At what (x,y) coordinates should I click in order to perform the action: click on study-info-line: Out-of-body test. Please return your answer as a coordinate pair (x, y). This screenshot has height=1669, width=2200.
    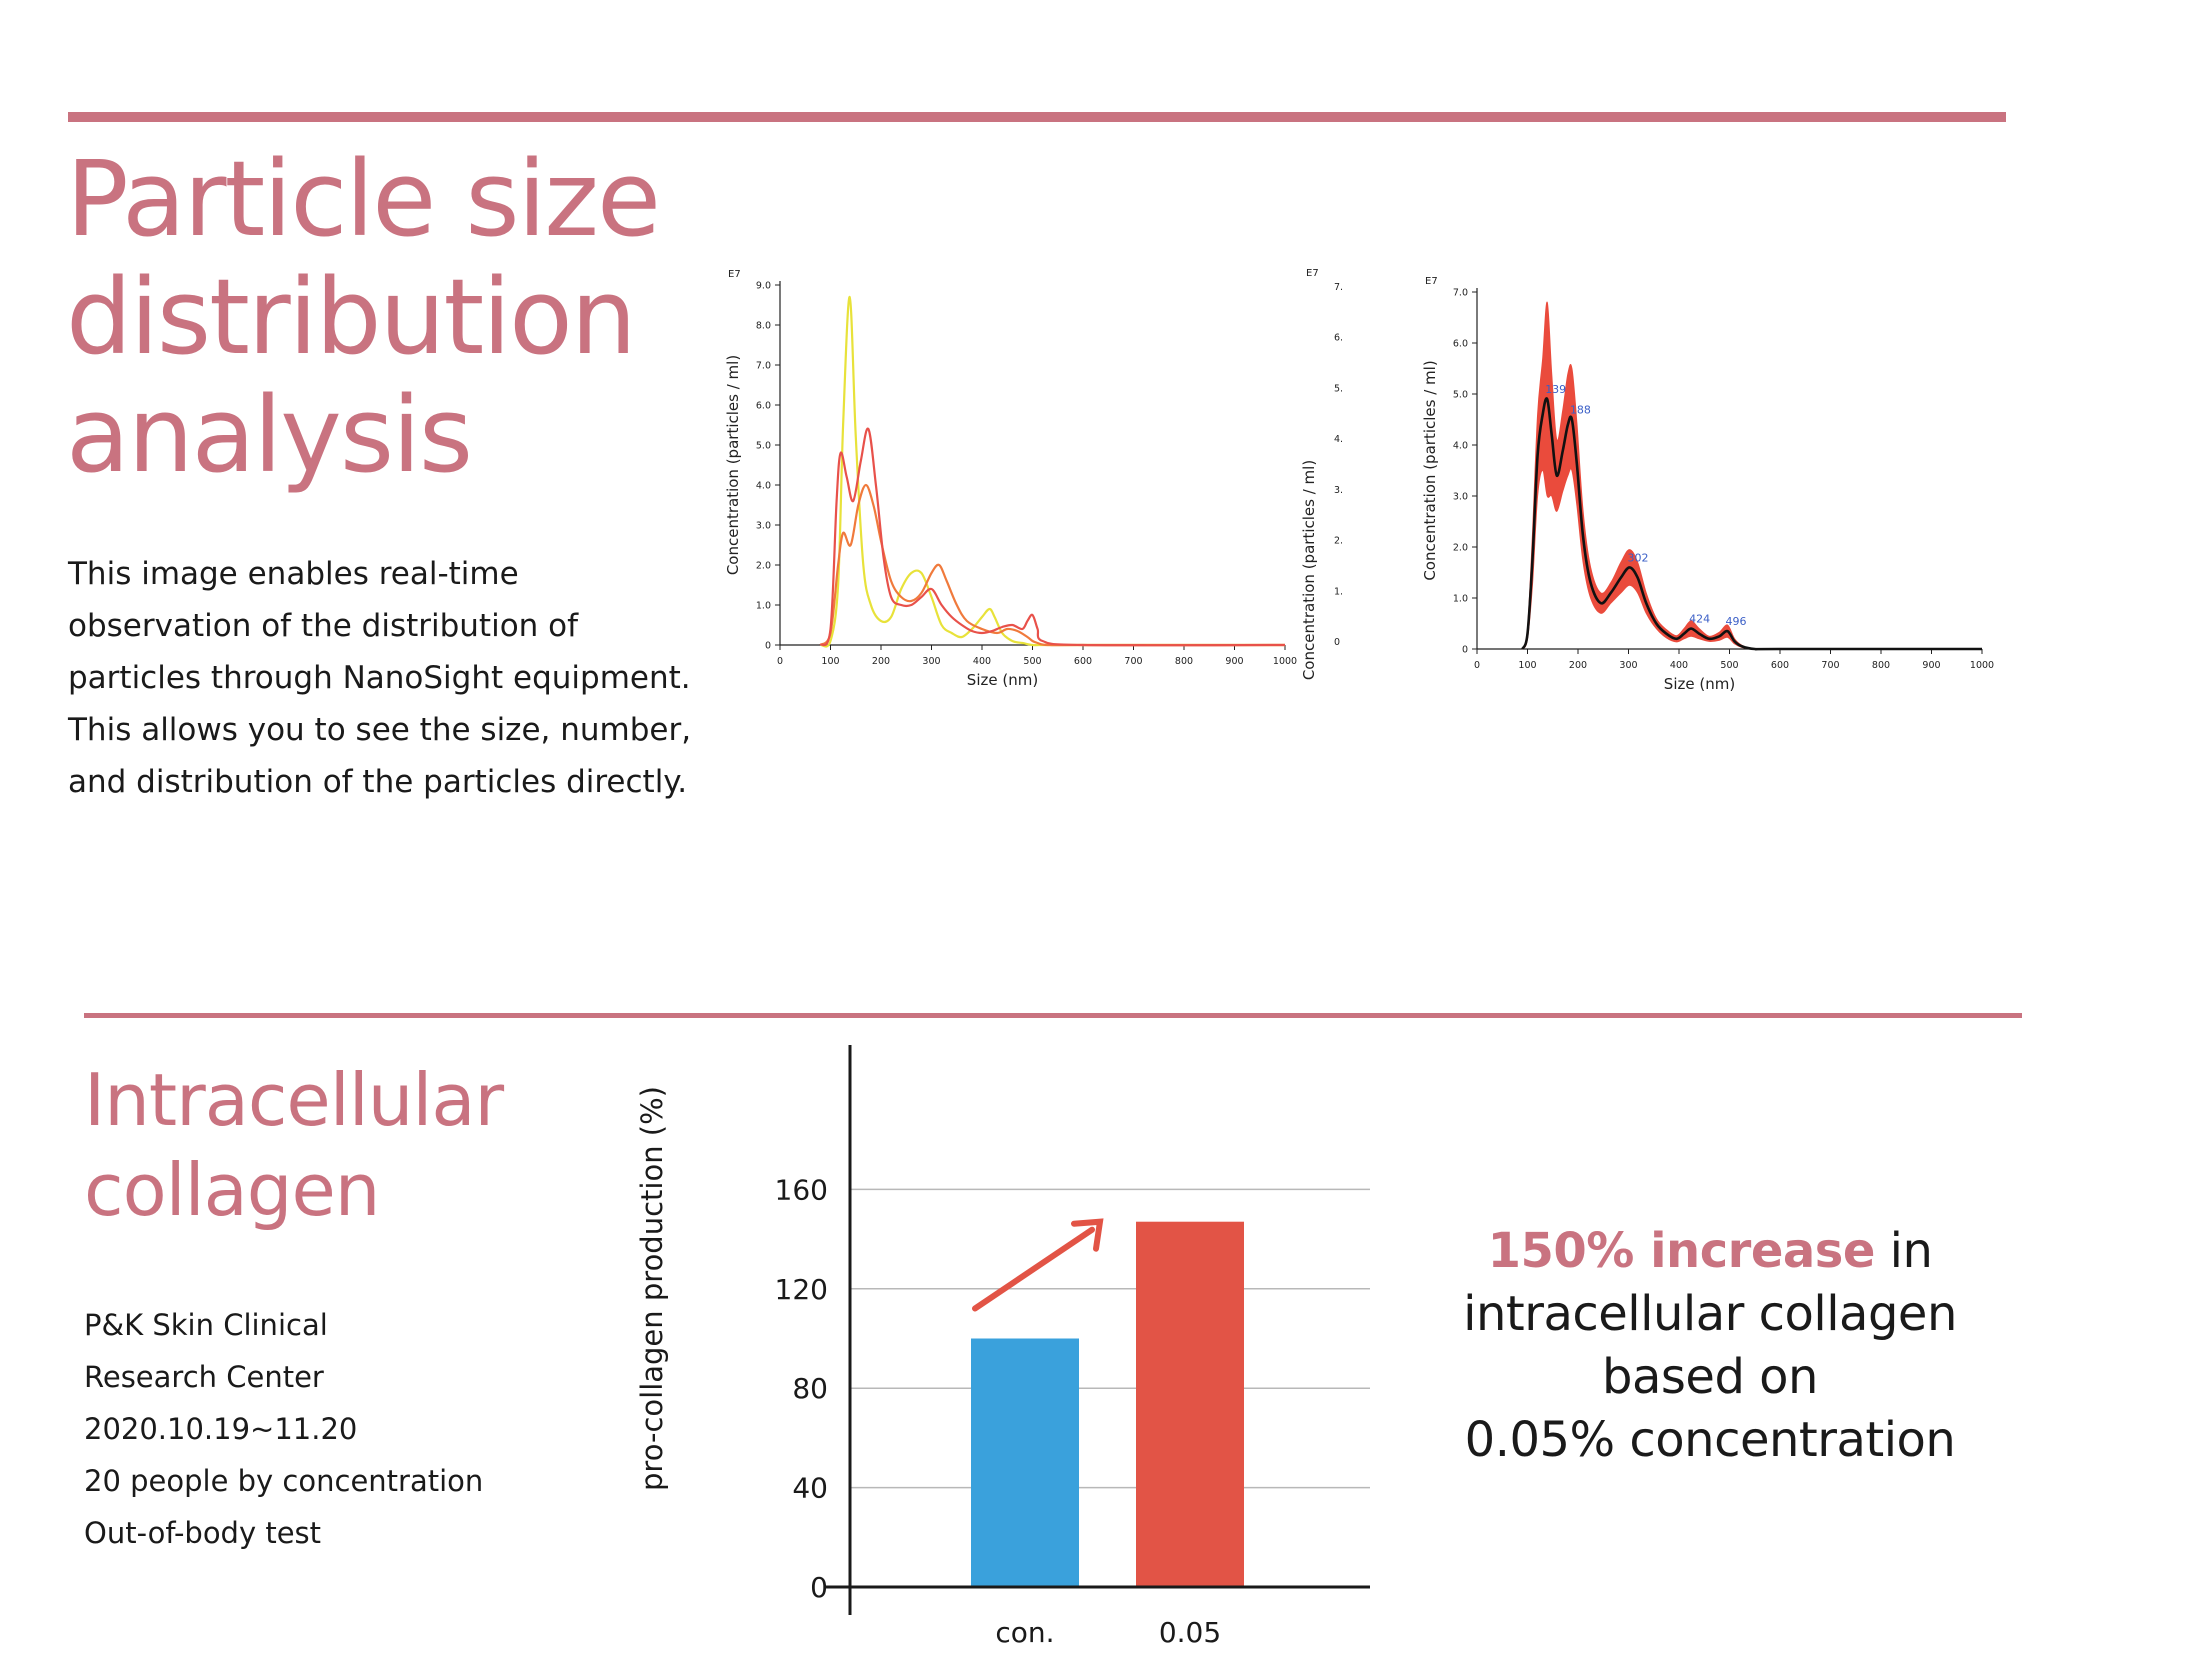
    Looking at the image, I should click on (203, 1533).